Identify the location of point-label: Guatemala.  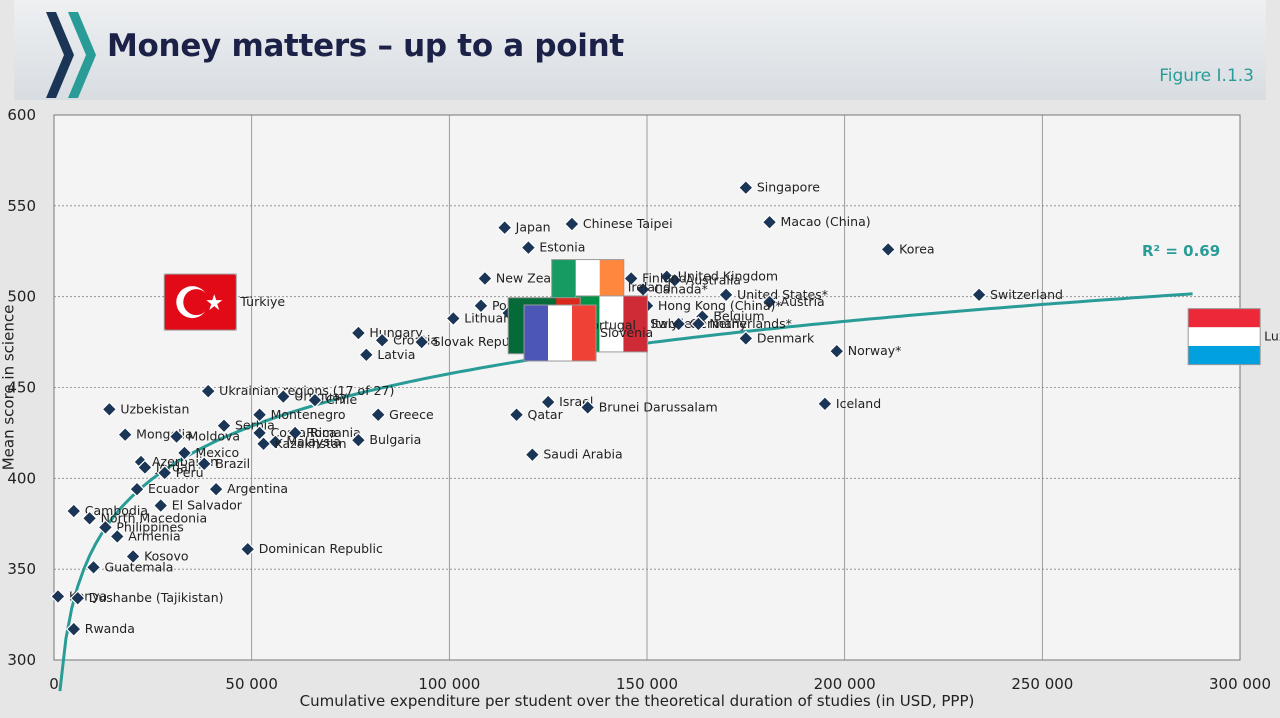
(139, 566).